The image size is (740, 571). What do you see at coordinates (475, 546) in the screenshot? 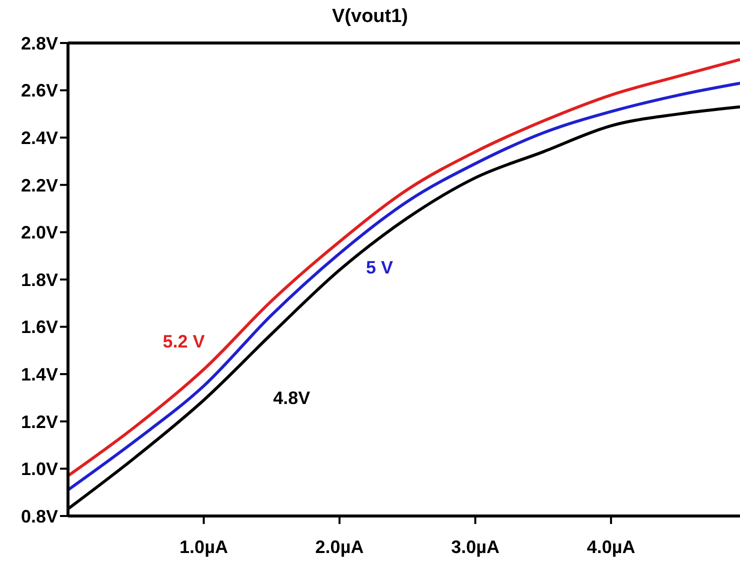
I see `x-tick-label: 3.0µA` at bounding box center [475, 546].